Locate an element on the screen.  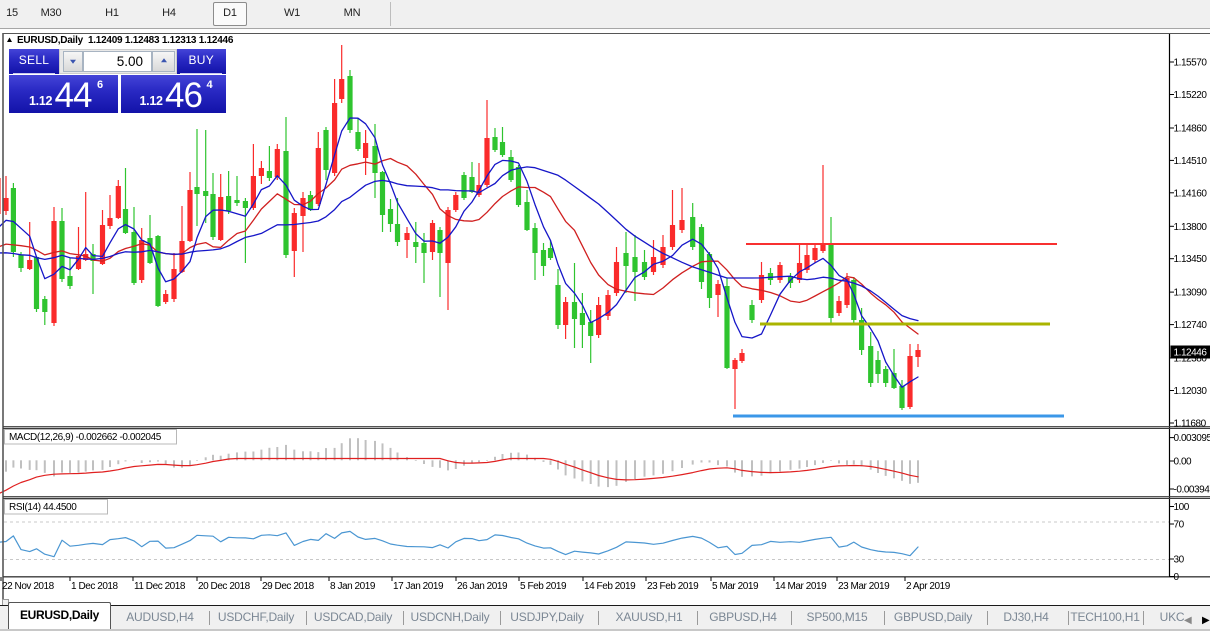
svg-text: 1.14860 is located at coordinates (1191, 129).